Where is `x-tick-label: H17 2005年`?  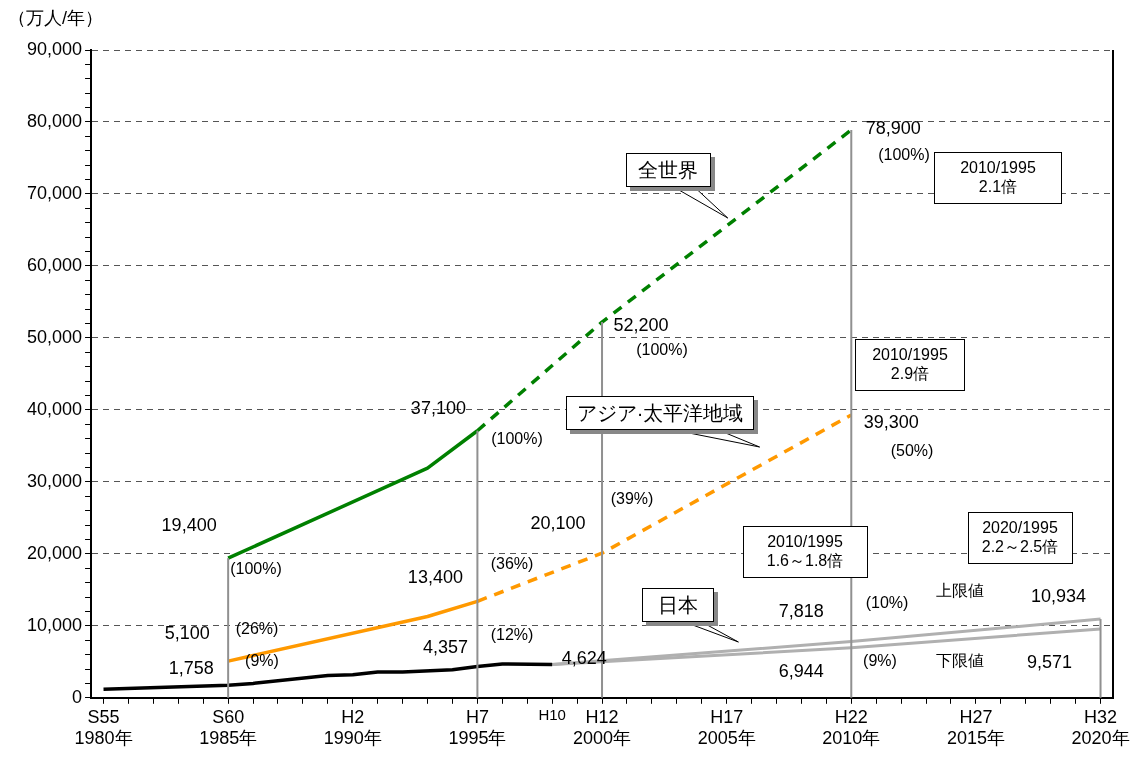 x-tick-label: H17 2005年 is located at coordinates (726, 727).